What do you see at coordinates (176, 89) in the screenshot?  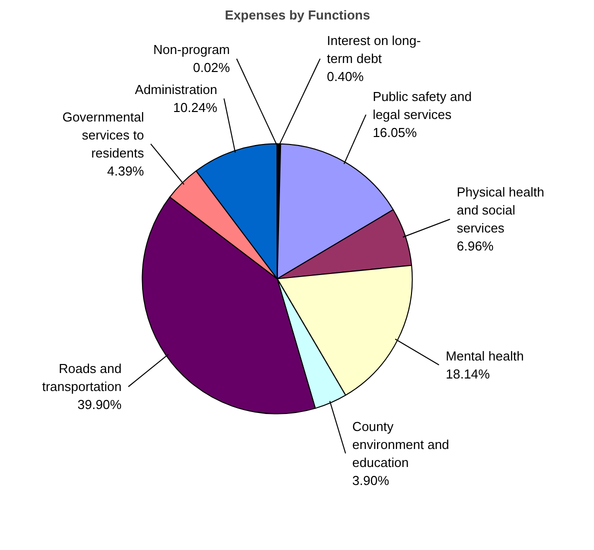 I see `slice-label: Administration` at bounding box center [176, 89].